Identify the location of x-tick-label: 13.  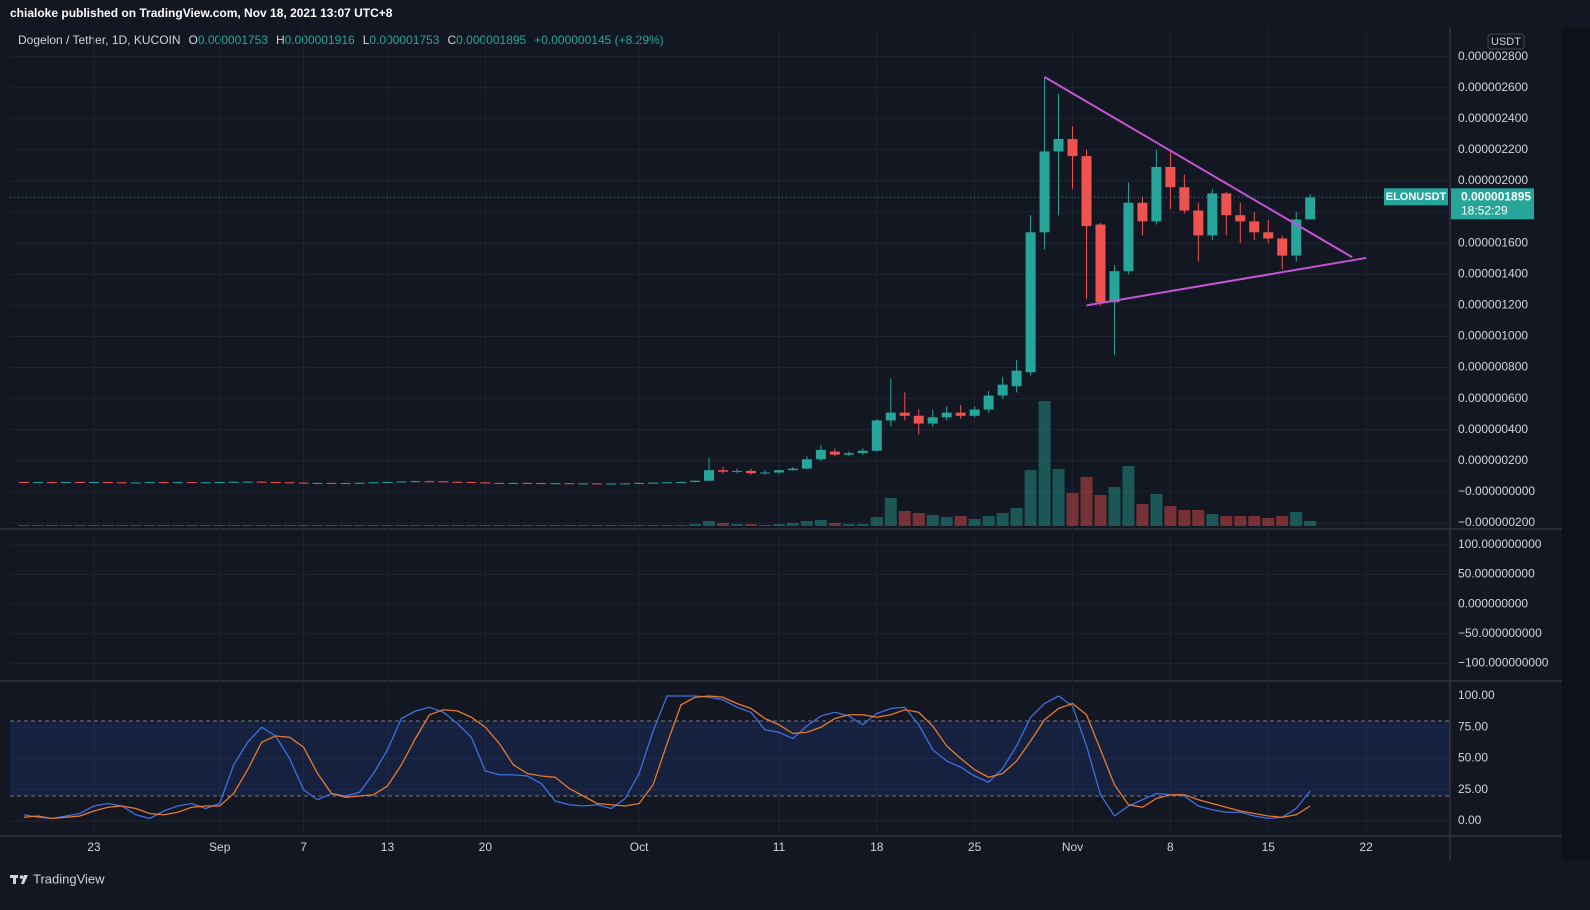
(388, 847).